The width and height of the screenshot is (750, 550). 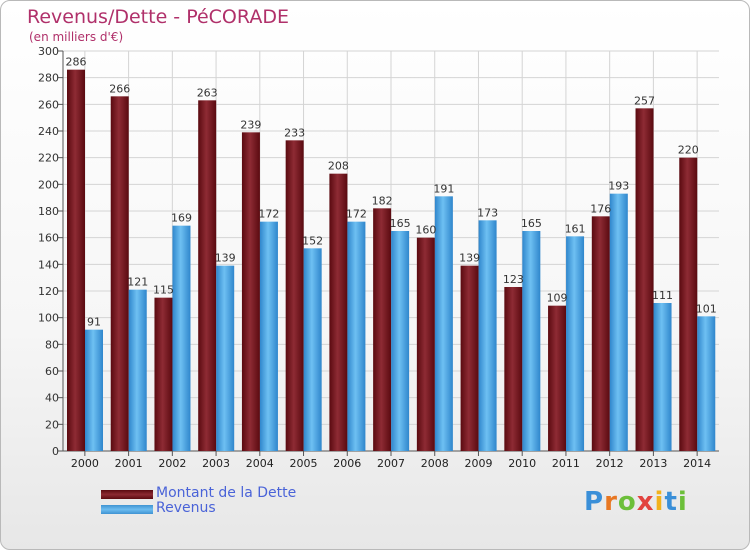 What do you see at coordinates (425, 230) in the screenshot?
I see `data-label: 160` at bounding box center [425, 230].